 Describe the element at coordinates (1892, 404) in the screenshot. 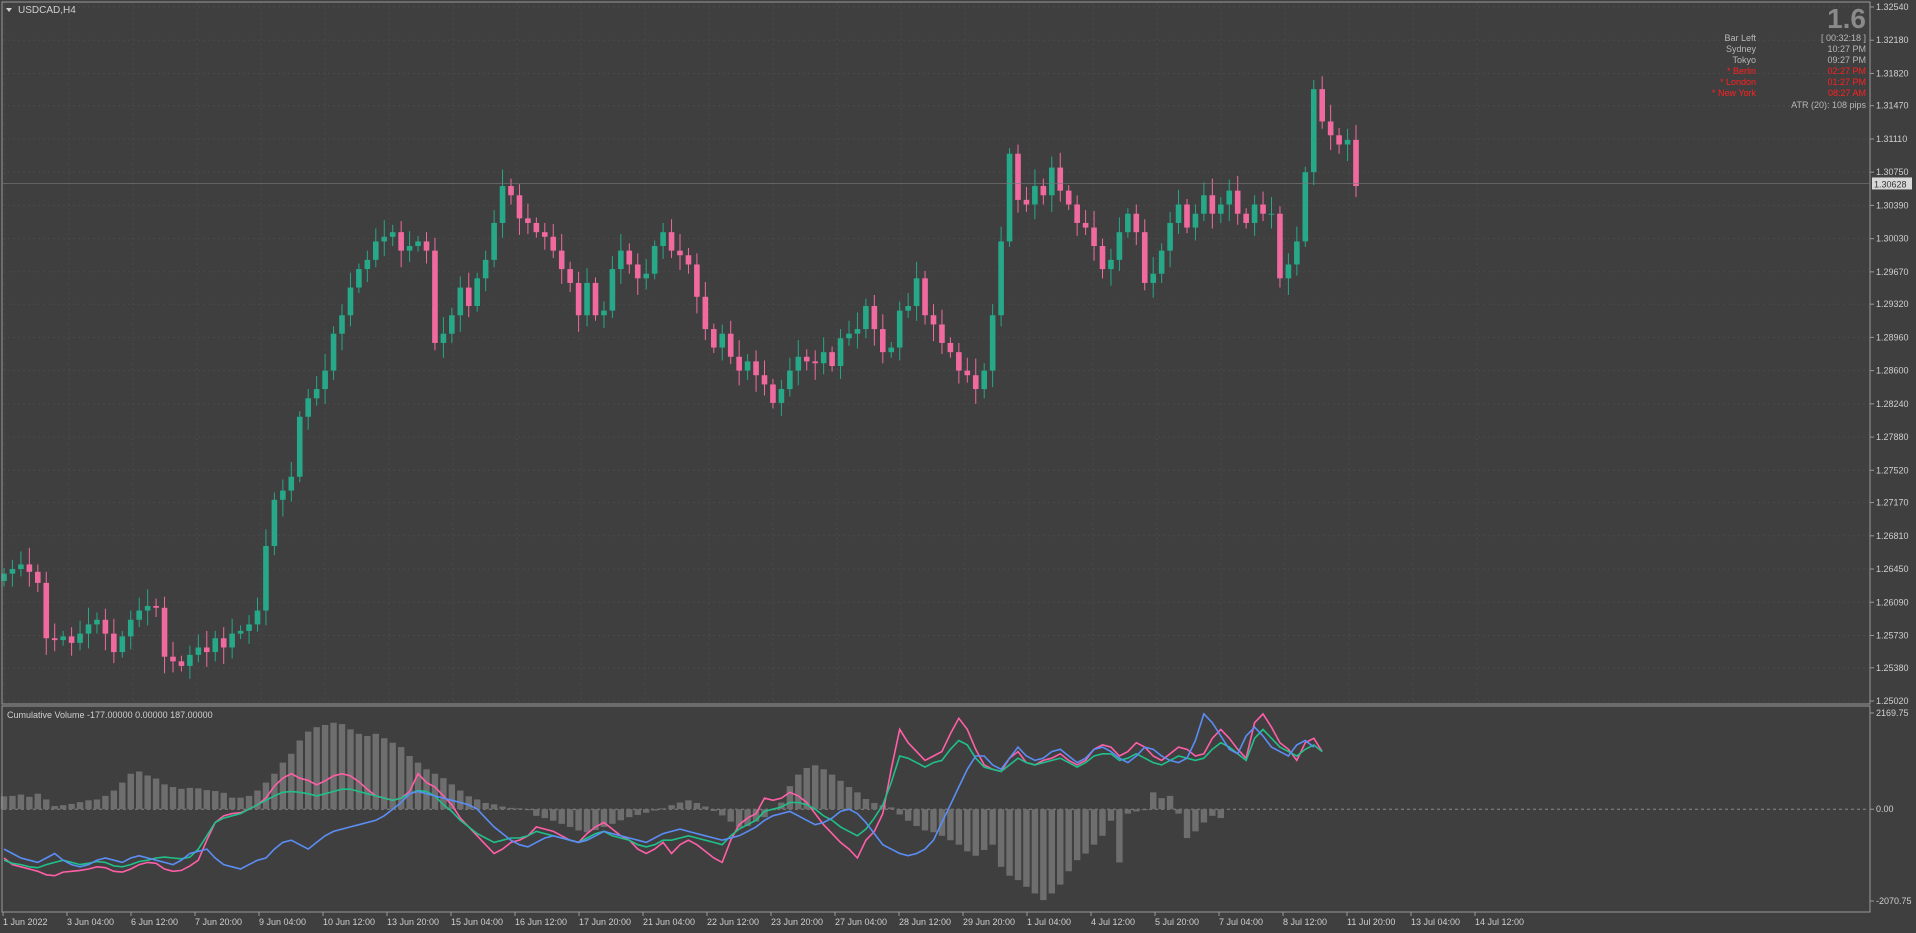

I see `price-tick-label: 1.28240` at that location.